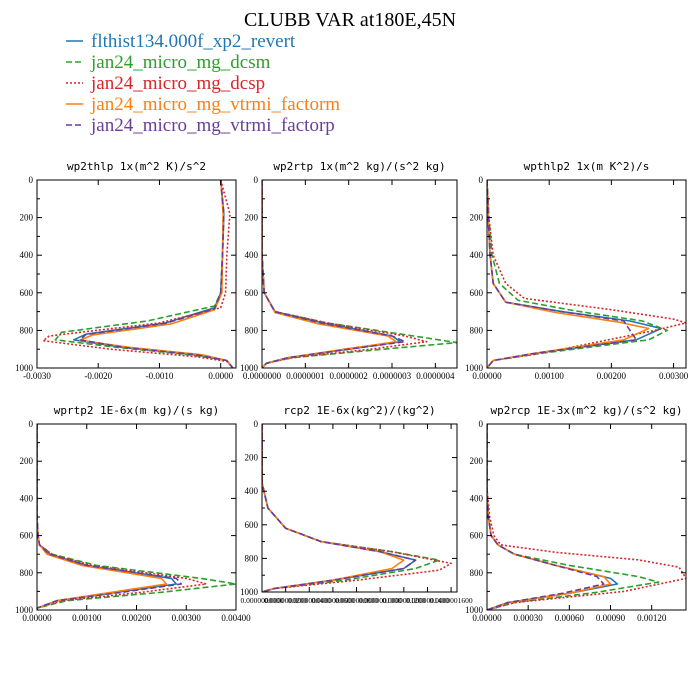 The height and width of the screenshot is (700, 700). Describe the element at coordinates (356, 600) in the screenshot. I see `x-tick-label: 0.0000000800` at that location.